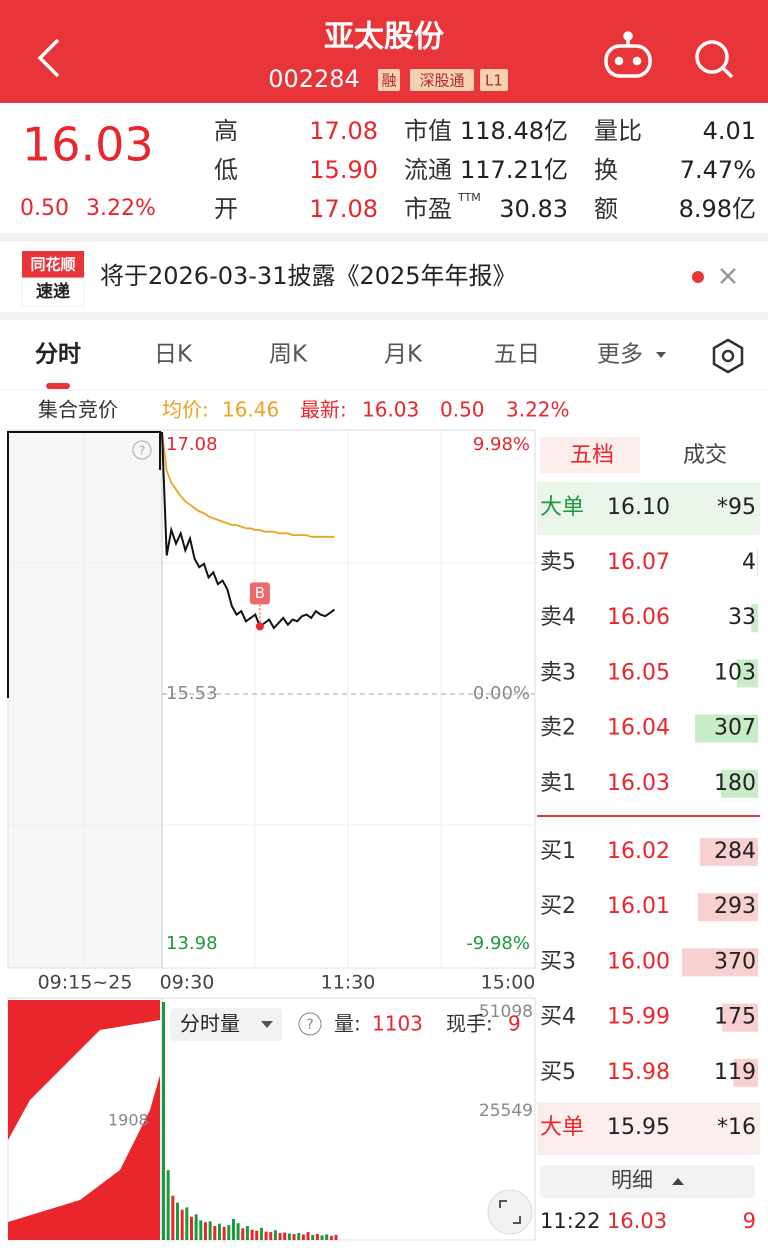 This screenshot has width=768, height=1259. I want to click on time-label: 15:00, so click(508, 983).